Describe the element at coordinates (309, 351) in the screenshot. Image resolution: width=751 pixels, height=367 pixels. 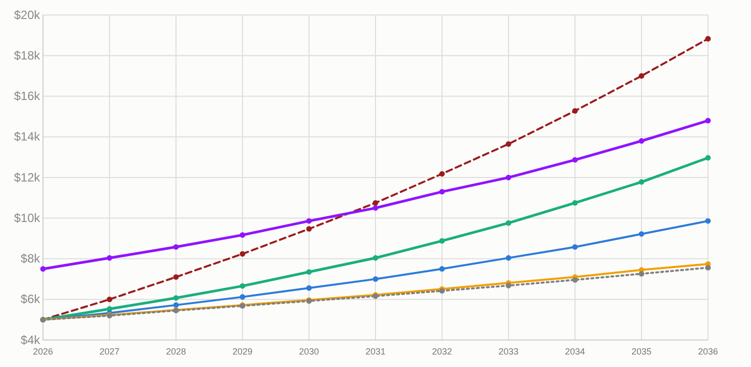
I see `x-tick-label: 2030` at that location.